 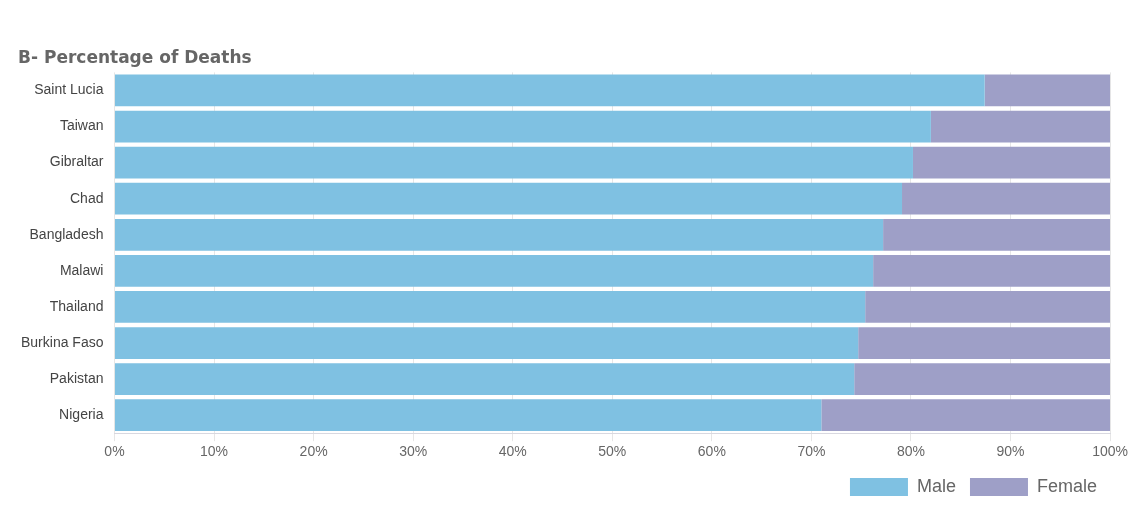 I want to click on y-tick-label: Bangladesh, so click(x=66, y=233).